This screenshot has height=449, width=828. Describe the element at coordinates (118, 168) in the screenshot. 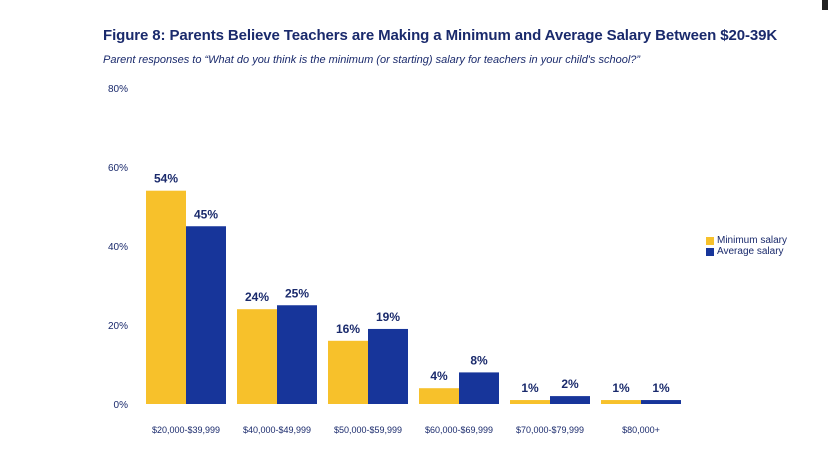

I see `y-tick-label: 60%` at that location.